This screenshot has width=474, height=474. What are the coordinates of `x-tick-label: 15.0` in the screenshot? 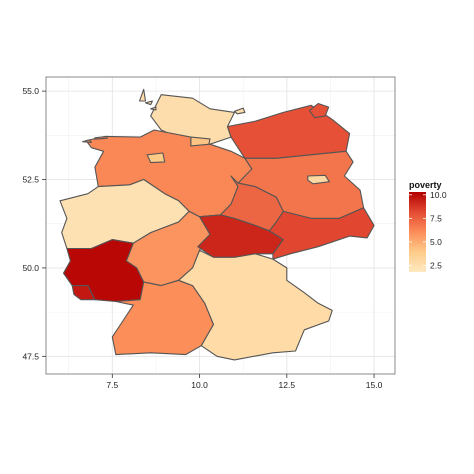 It's located at (374, 385).